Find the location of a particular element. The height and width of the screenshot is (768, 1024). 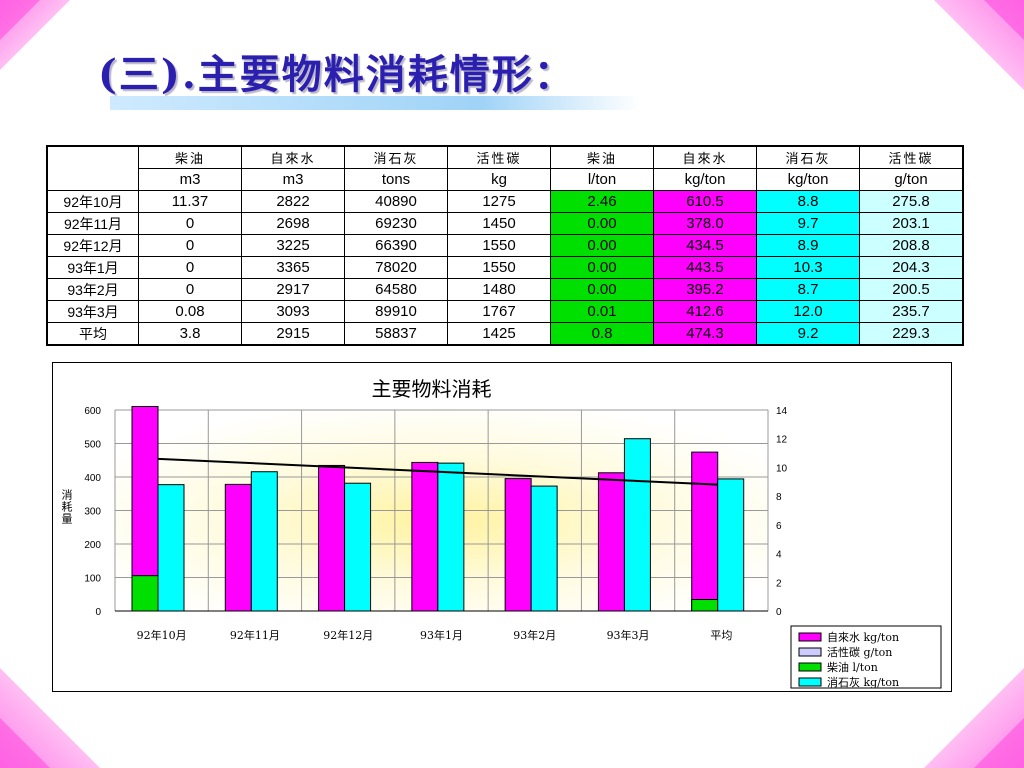

legend-entry: 自來水 kg/ton is located at coordinates (863, 637).